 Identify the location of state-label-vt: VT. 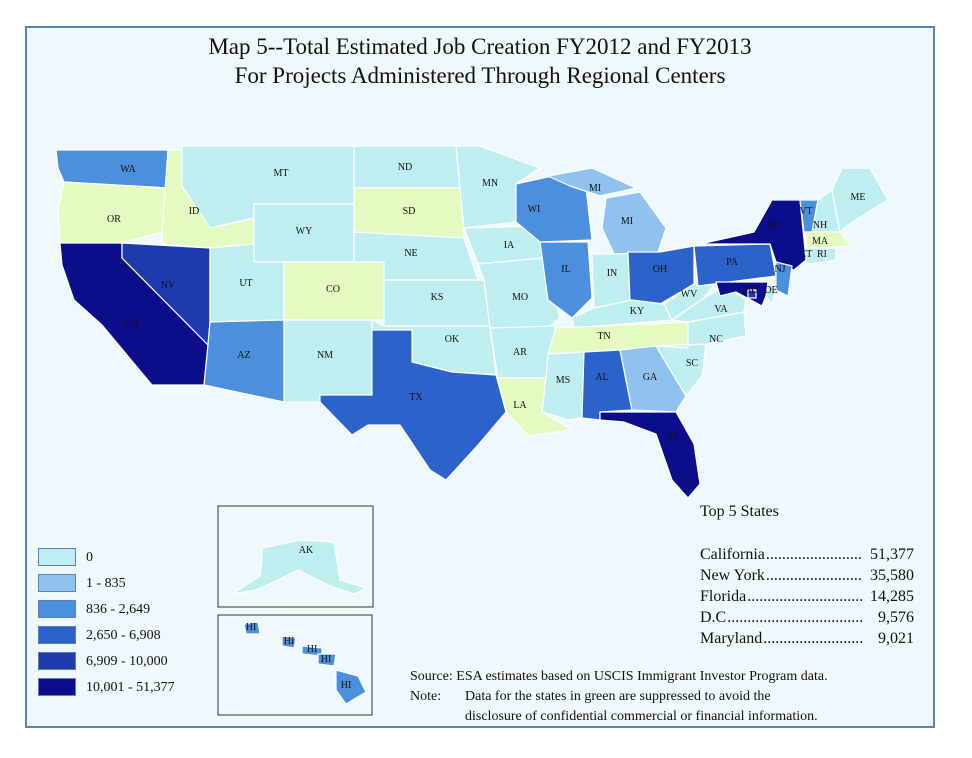
(805, 211).